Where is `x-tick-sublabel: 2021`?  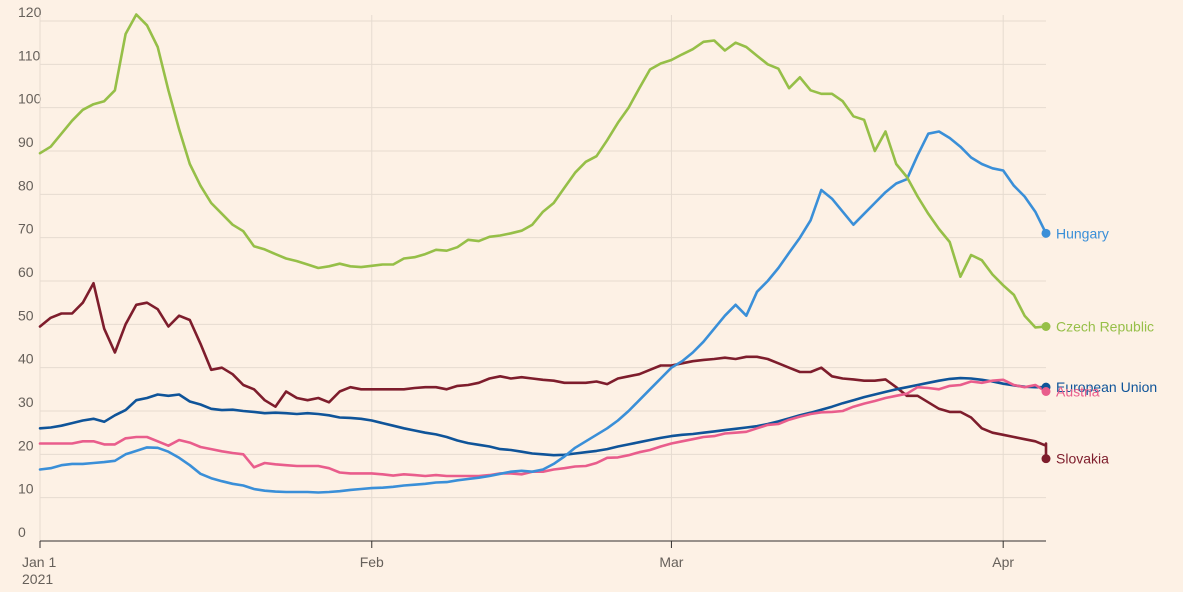 x-tick-sublabel: 2021 is located at coordinates (37, 579).